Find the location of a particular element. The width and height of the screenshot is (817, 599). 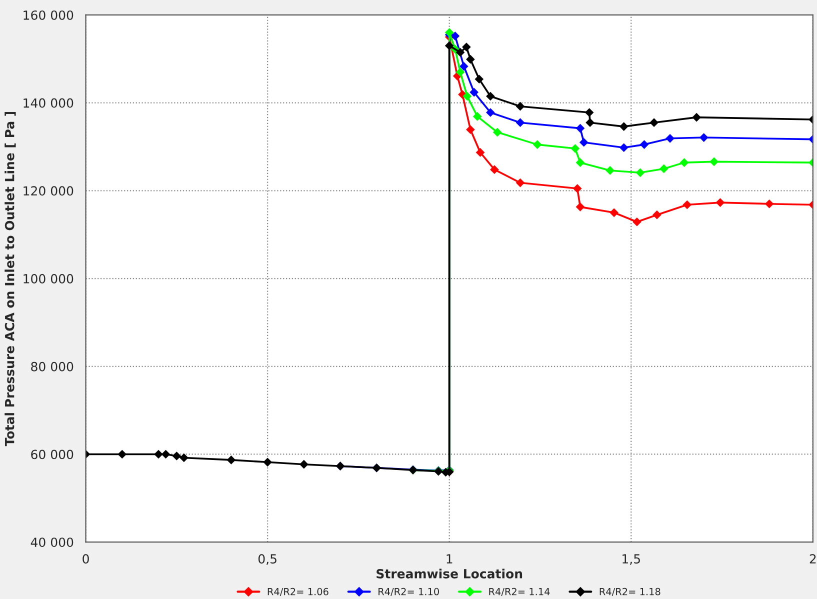

x-tick-label: 1,5 is located at coordinates (631, 559).